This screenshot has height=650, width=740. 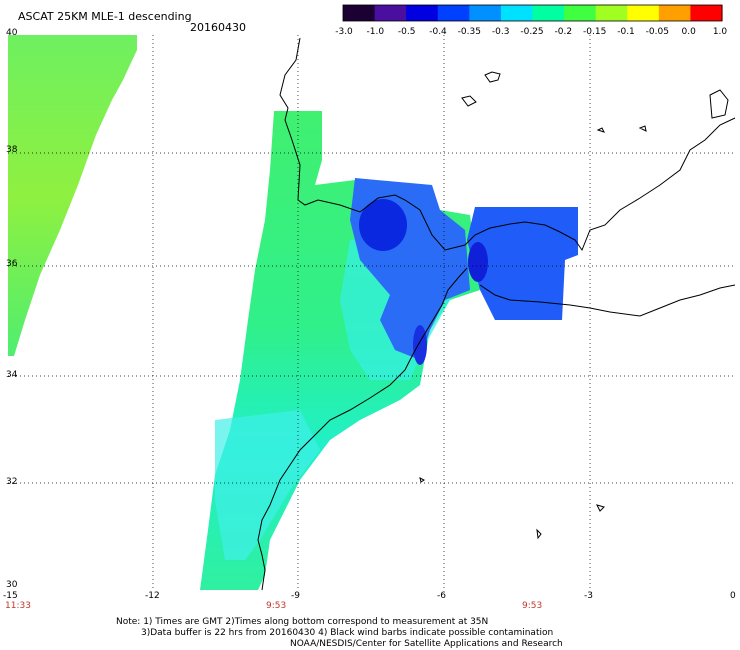 I want to click on colorbar-tick-label: -0.1, so click(x=626, y=32).